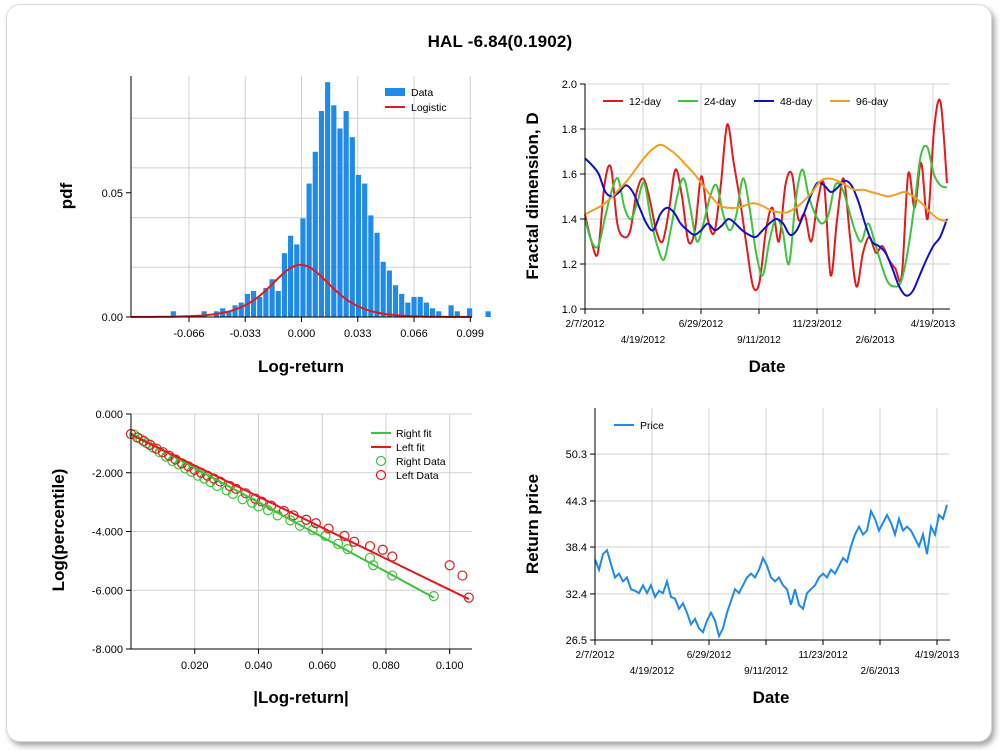  Describe the element at coordinates (301, 366) in the screenshot. I see `histogram-x-label: Log-return` at that location.